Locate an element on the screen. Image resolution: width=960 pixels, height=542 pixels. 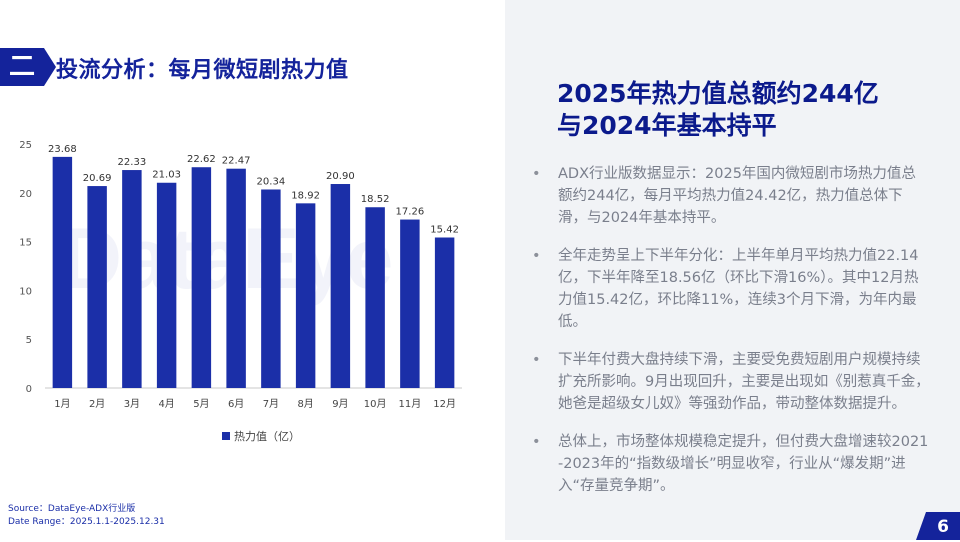
data-label: 20.69 is located at coordinates (97, 178).